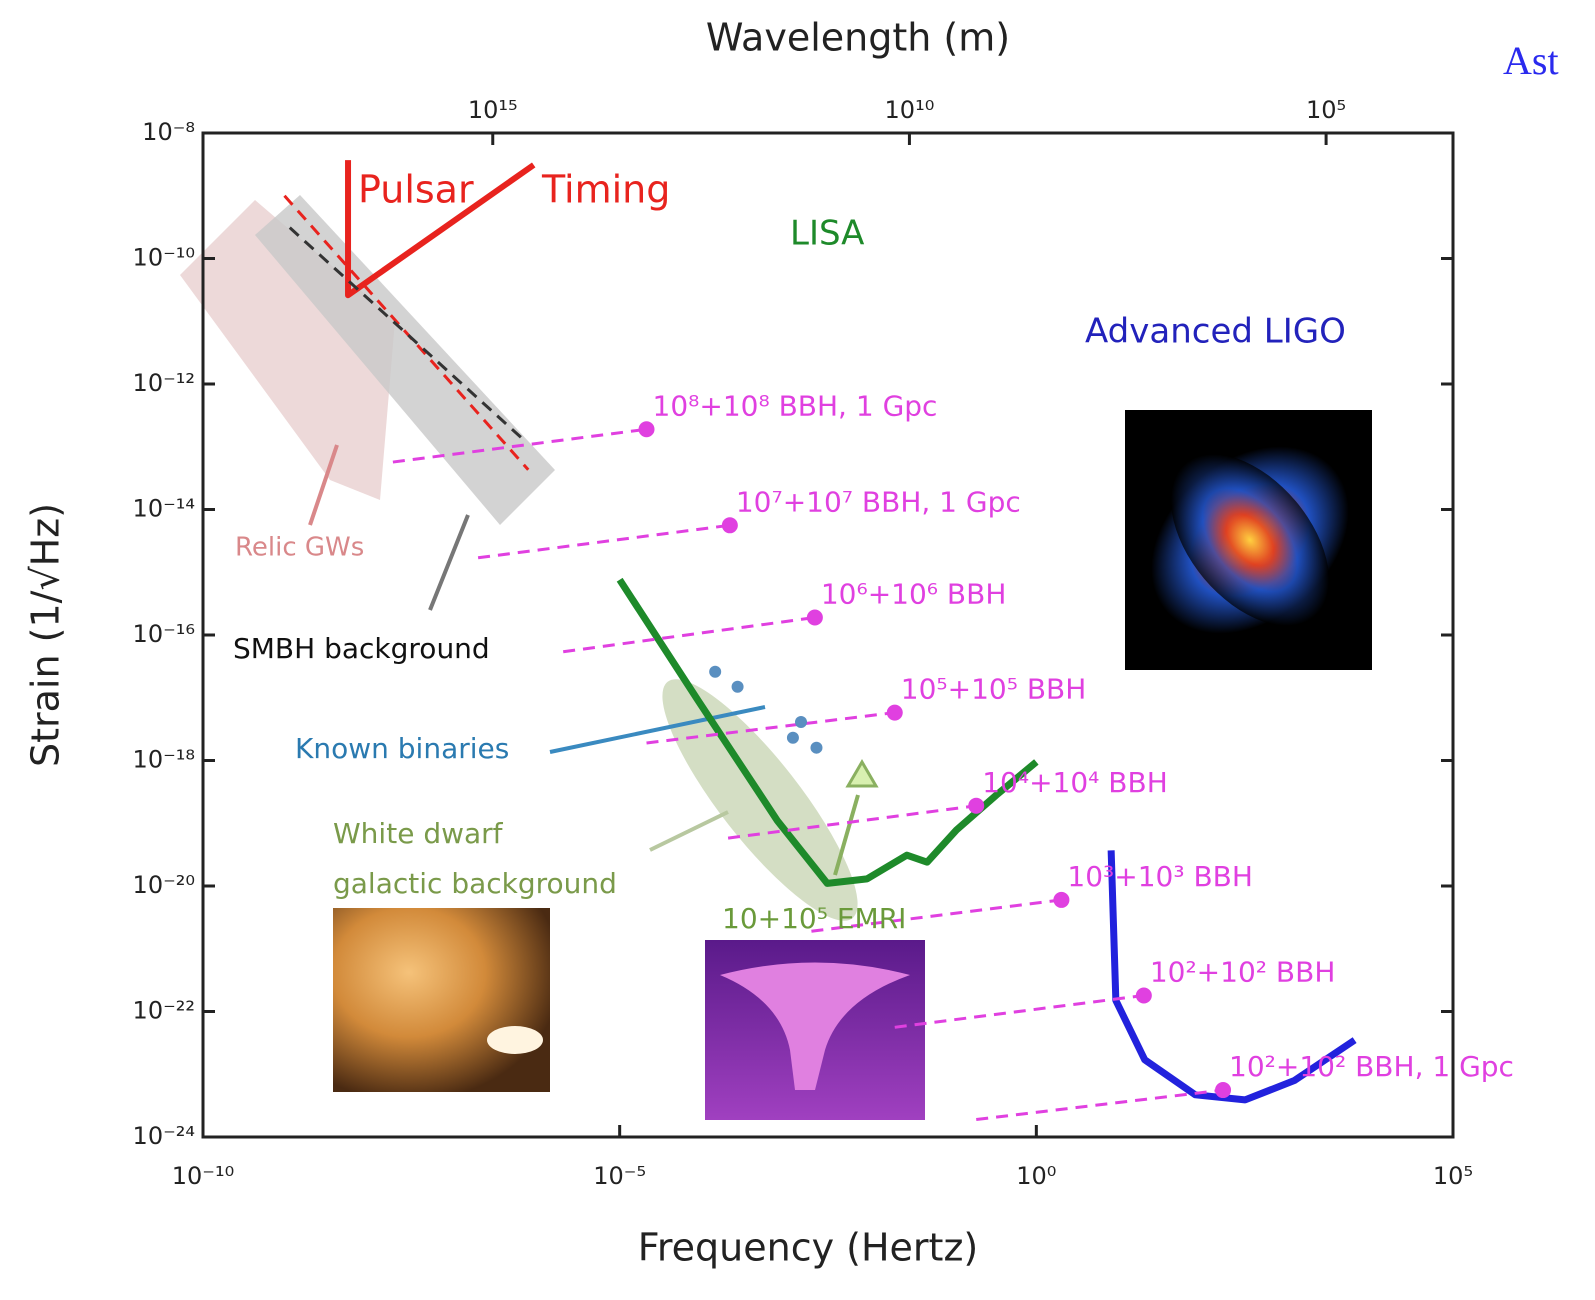  I want to click on y-axis-title: Strain (1/√Hz), so click(46, 635).